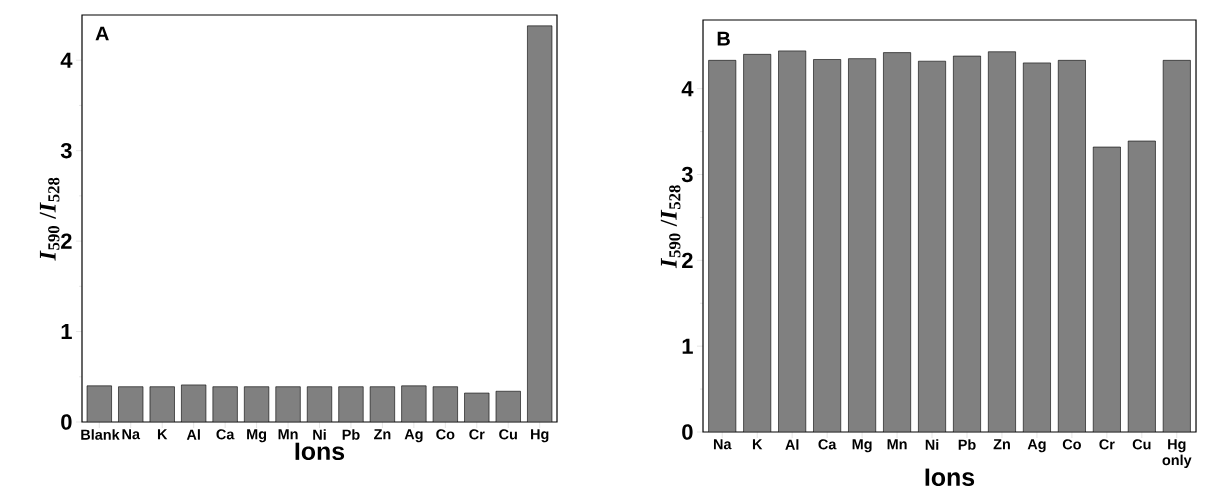  Describe the element at coordinates (100, 434) in the screenshot. I see `x-tick-label: Blank` at that location.